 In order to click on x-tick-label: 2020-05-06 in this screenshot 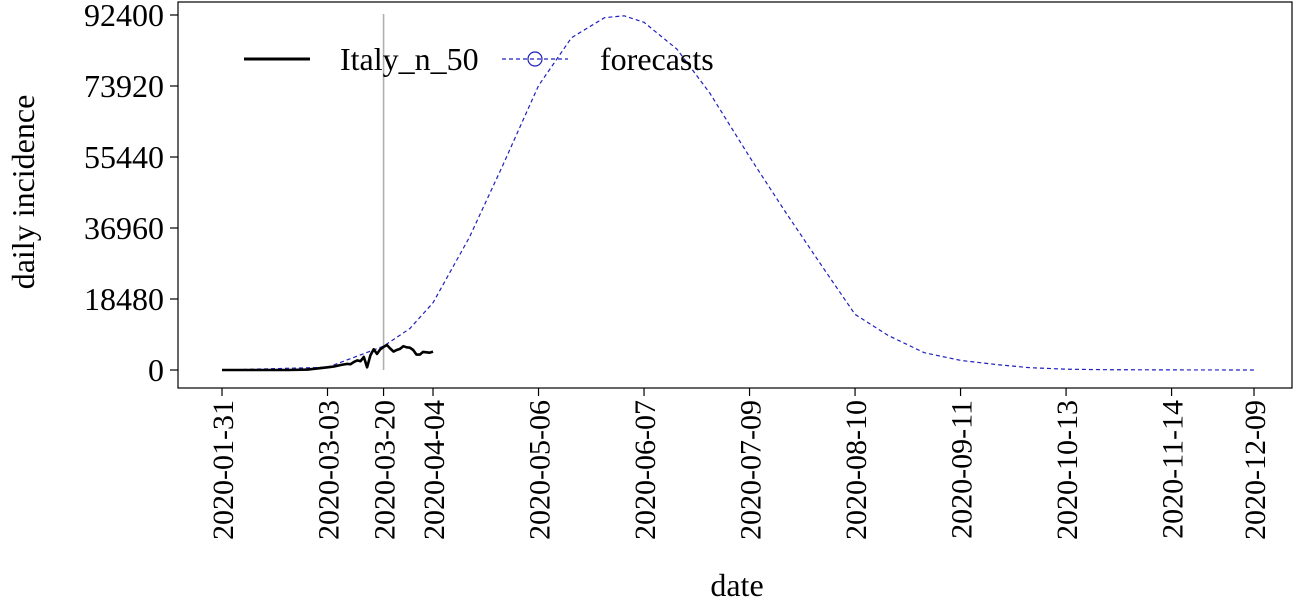, I will do `click(540, 470)`.